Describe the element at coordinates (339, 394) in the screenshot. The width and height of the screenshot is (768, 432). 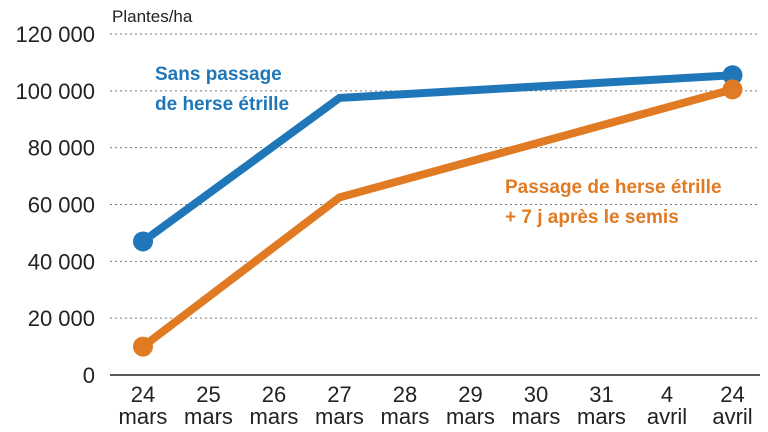
I see `x-tick-label-day: 27` at that location.